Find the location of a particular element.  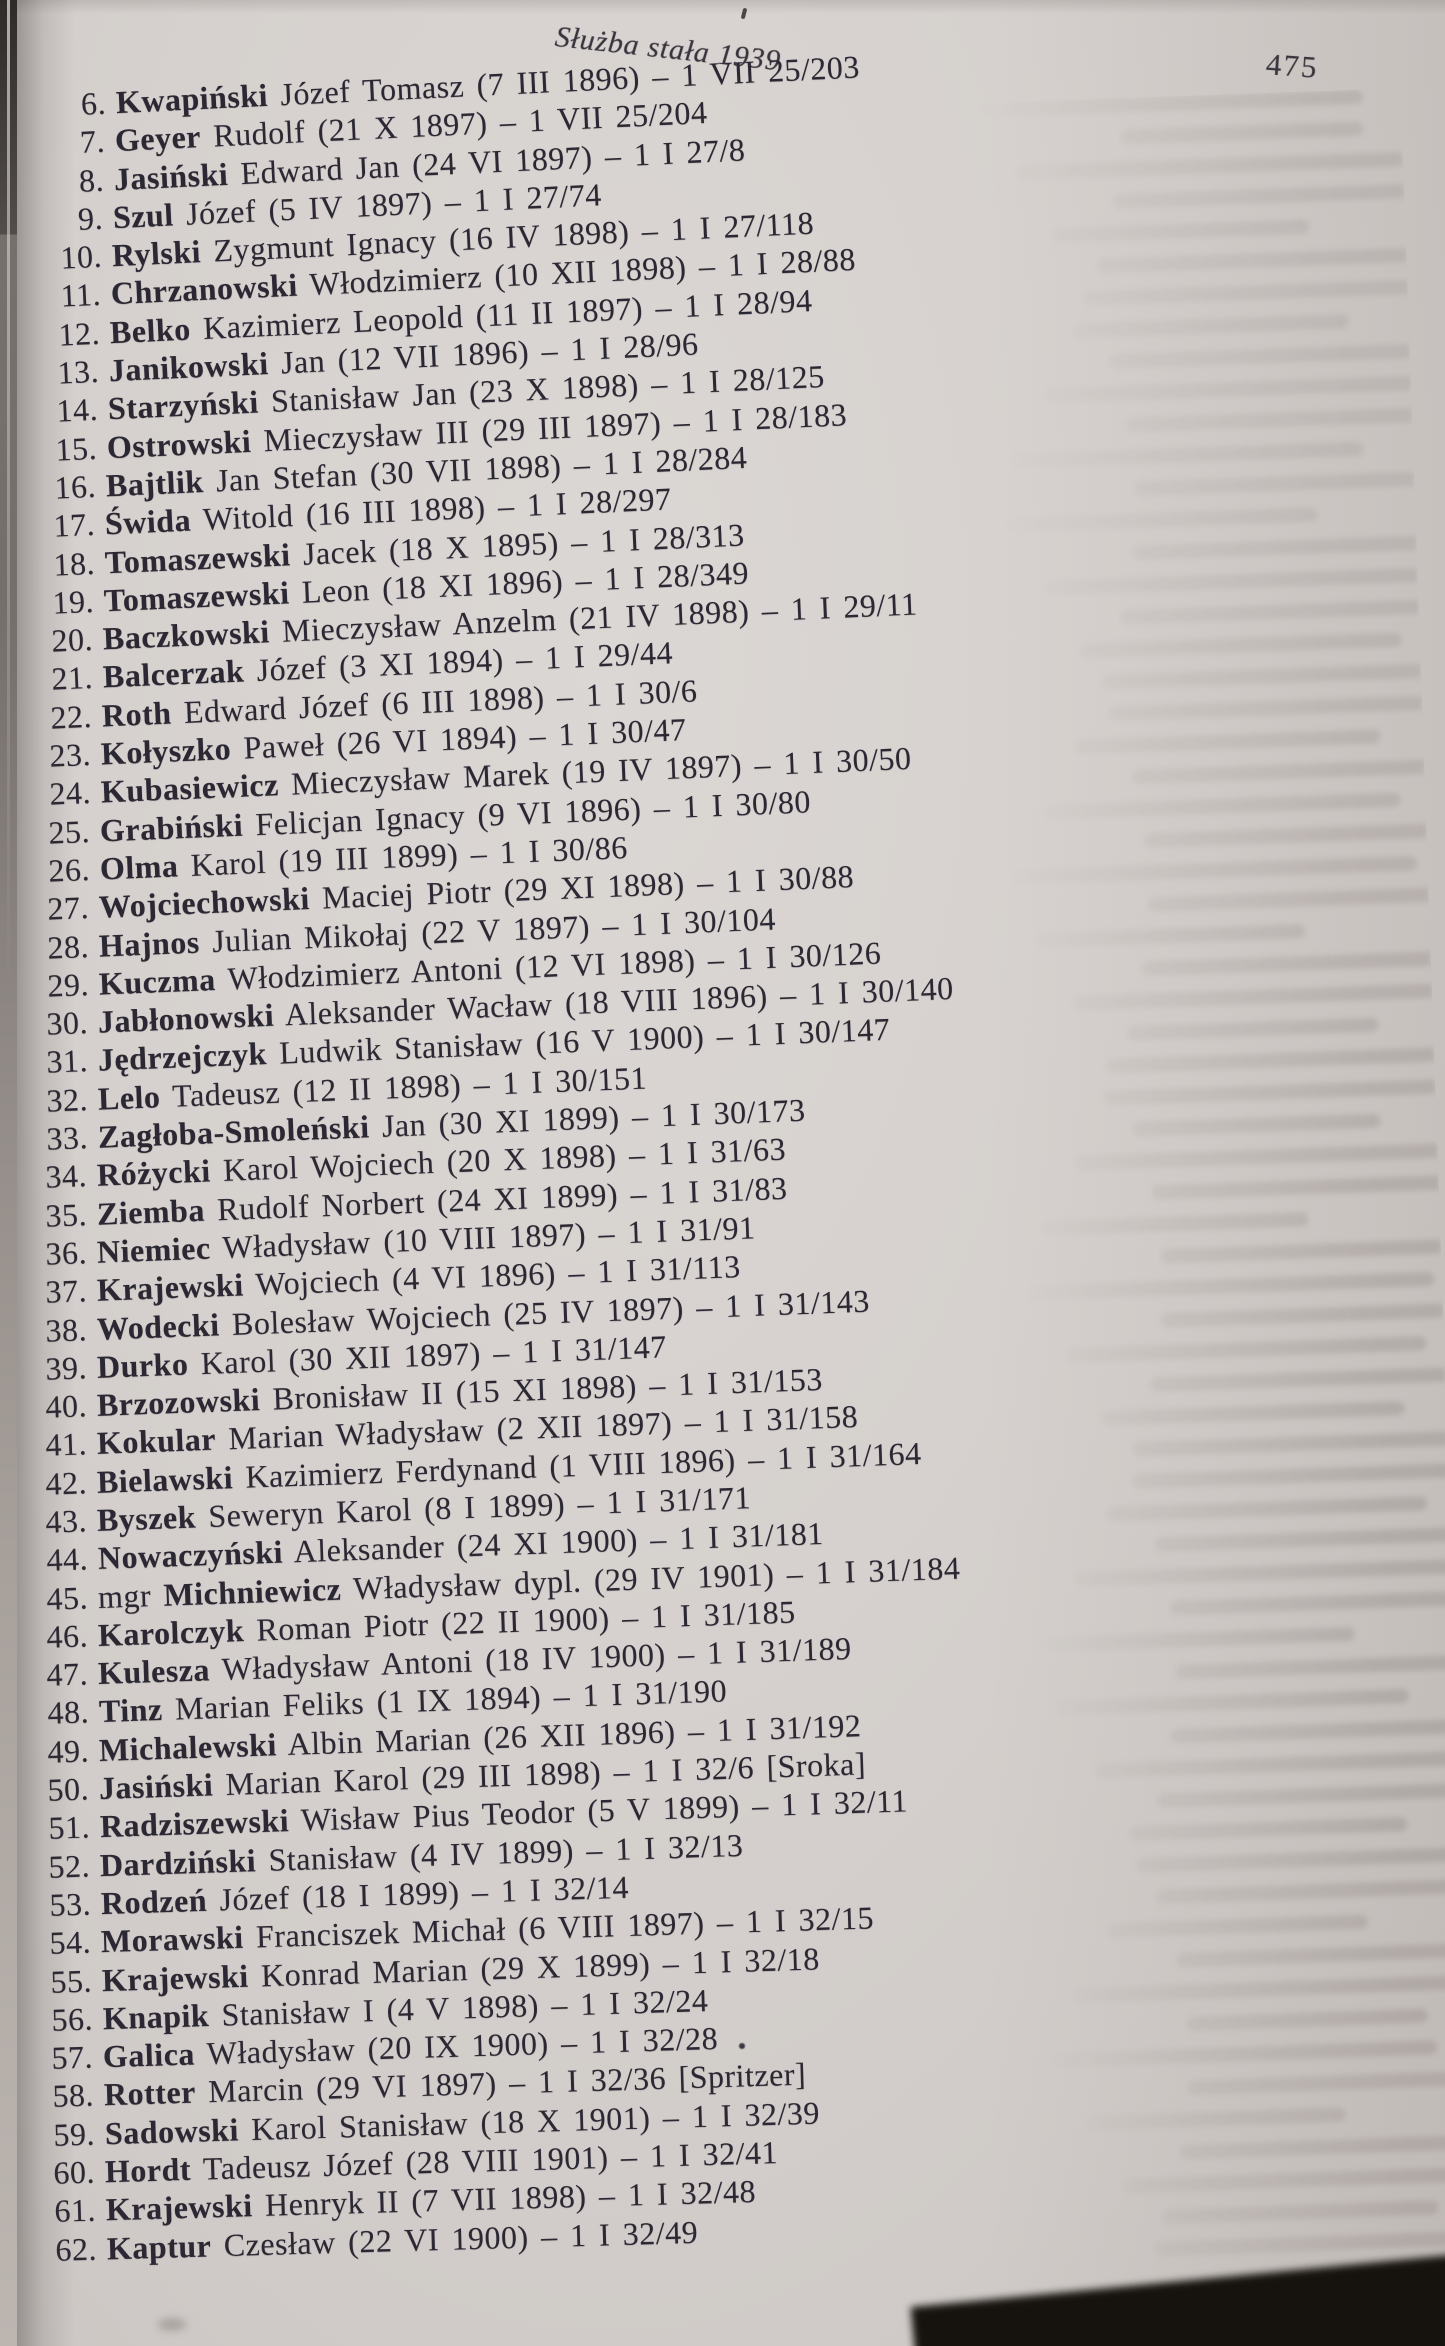

entry-surname: Dardziński is located at coordinates (178, 1862).